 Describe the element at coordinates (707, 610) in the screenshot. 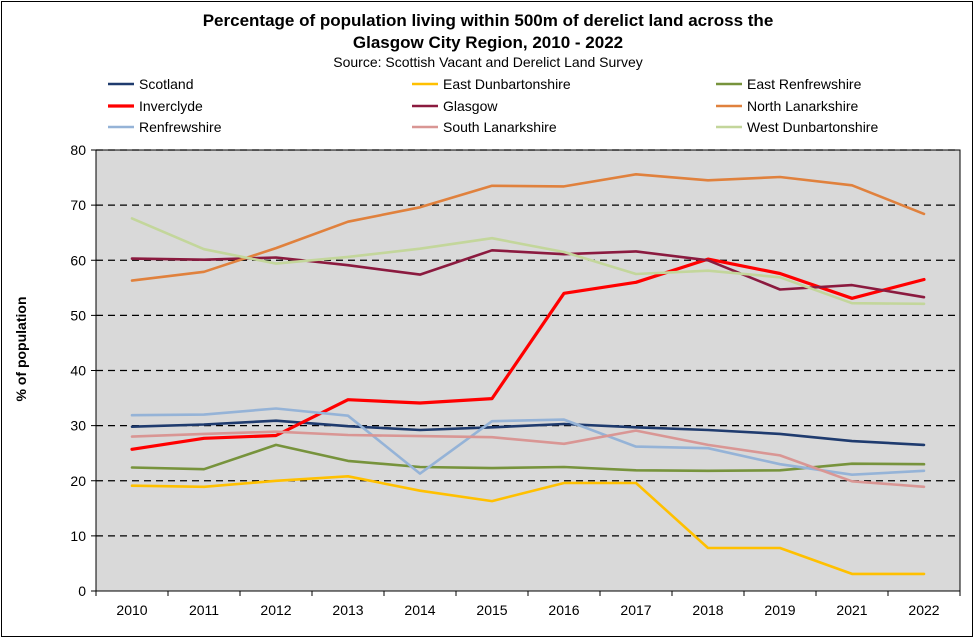

I see `x-tick-label-2018: 2018` at that location.